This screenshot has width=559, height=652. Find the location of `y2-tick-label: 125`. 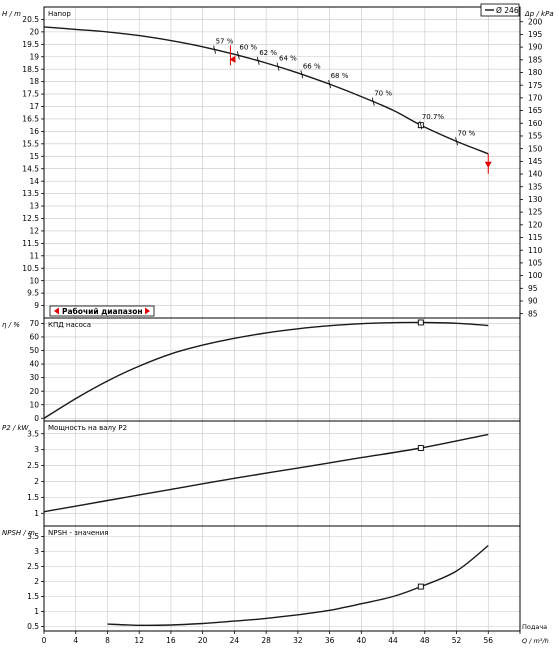

y2-tick-label: 125 is located at coordinates (535, 212).